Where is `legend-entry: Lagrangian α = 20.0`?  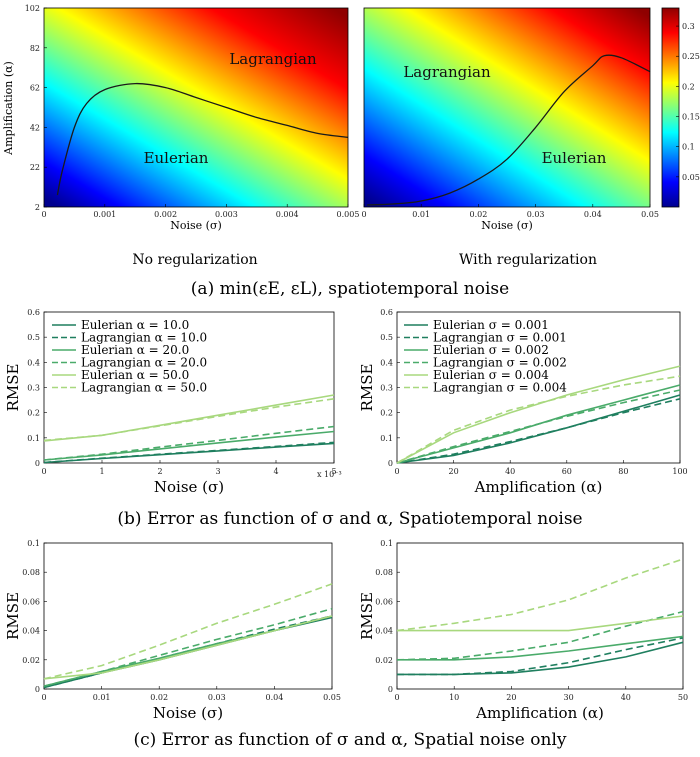 legend-entry: Lagrangian α = 20.0 is located at coordinates (144, 363).